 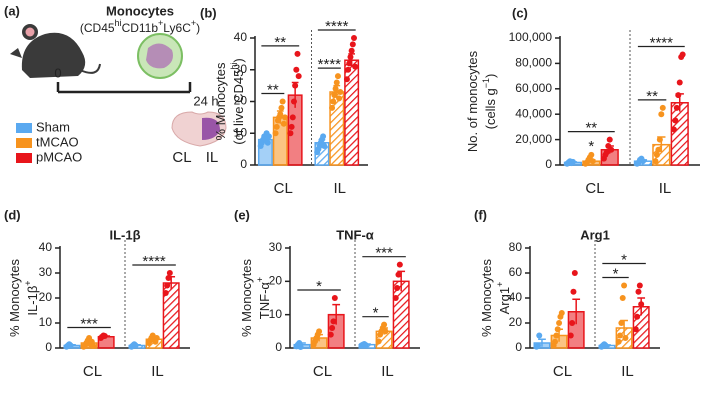 What do you see at coordinates (276, 314) in the screenshot?
I see `y-tick-label: 10` at bounding box center [276, 314].